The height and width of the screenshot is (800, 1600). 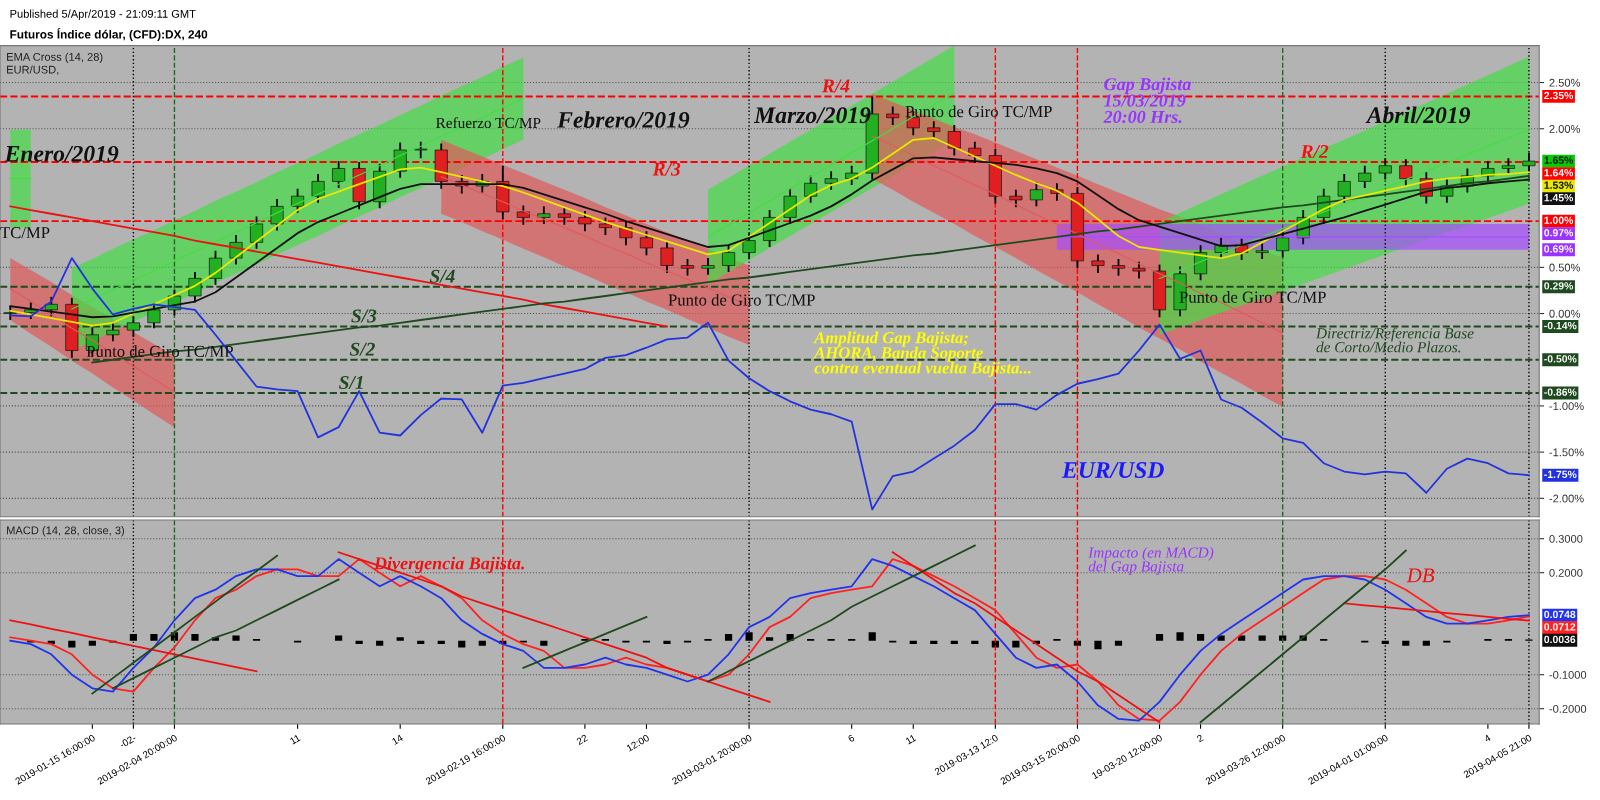 What do you see at coordinates (1559, 249) in the screenshot?
I see `annotation: 0.69%` at bounding box center [1559, 249].